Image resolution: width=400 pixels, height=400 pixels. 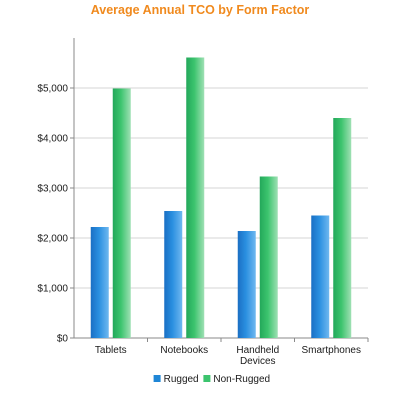 What do you see at coordinates (111, 350) in the screenshot?
I see `x-tick-label: Tablets` at bounding box center [111, 350].